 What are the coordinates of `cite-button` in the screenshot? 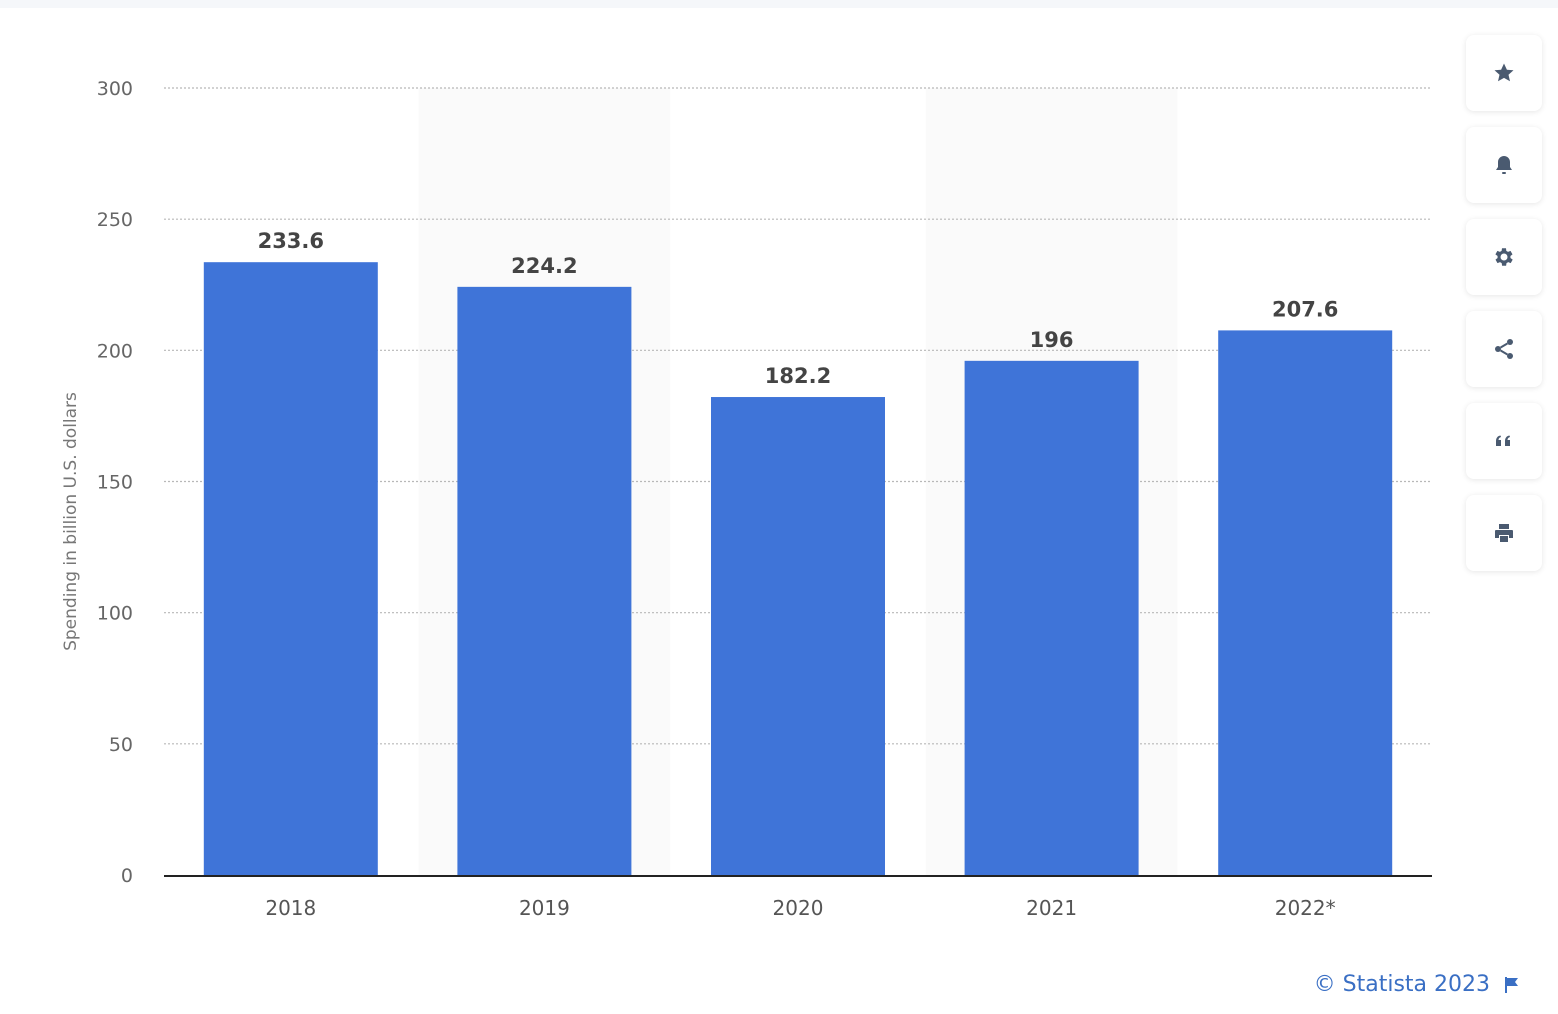 It's located at (1504, 441).